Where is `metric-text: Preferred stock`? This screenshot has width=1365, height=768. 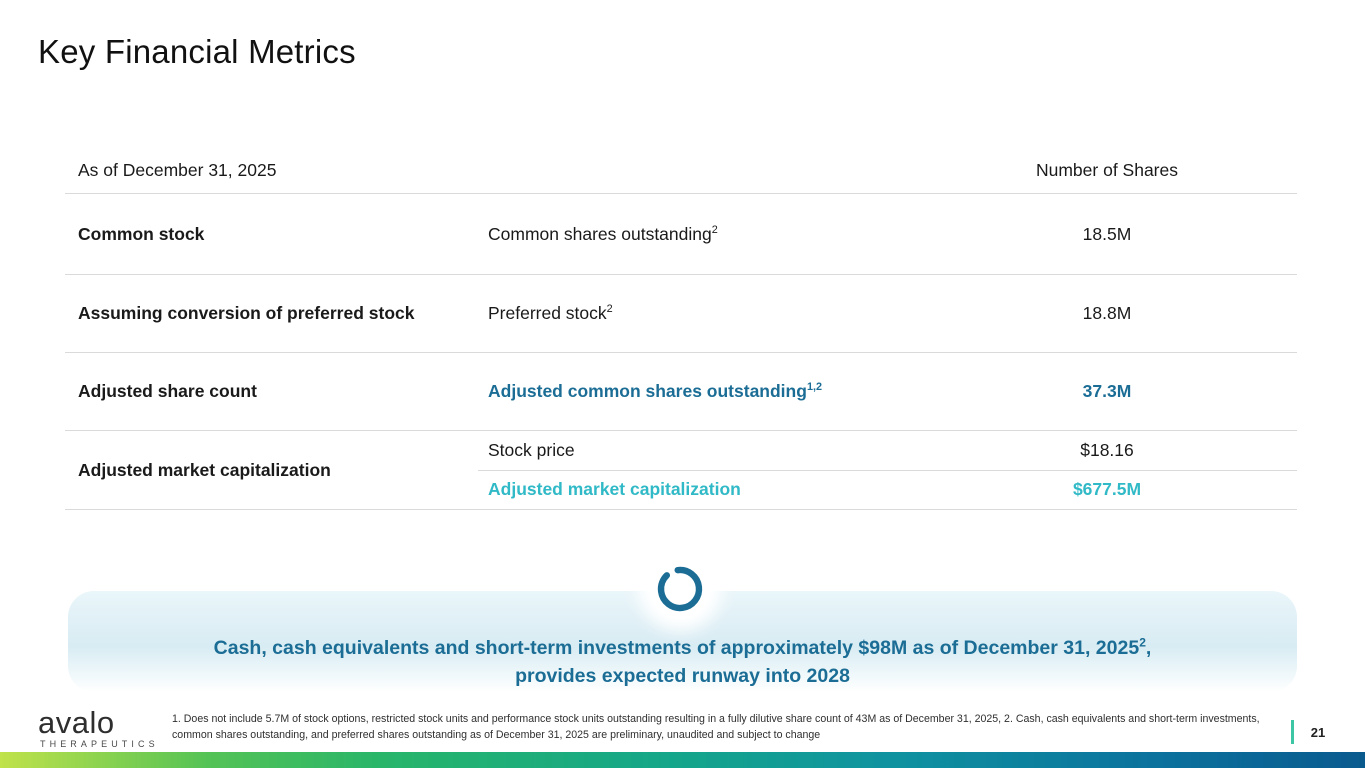
metric-text: Preferred stock is located at coordinates (547, 313).